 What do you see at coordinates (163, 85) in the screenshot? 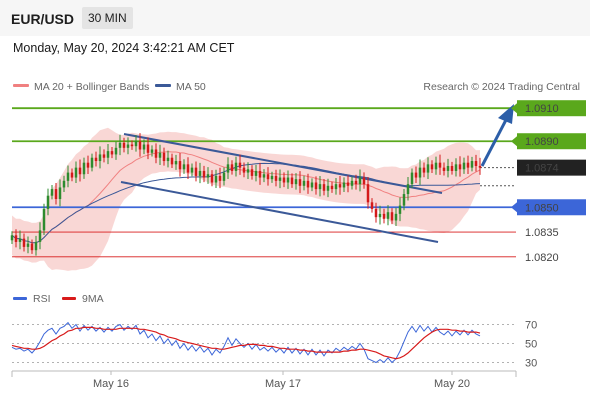
I see `ma50-legend-swatch` at bounding box center [163, 85].